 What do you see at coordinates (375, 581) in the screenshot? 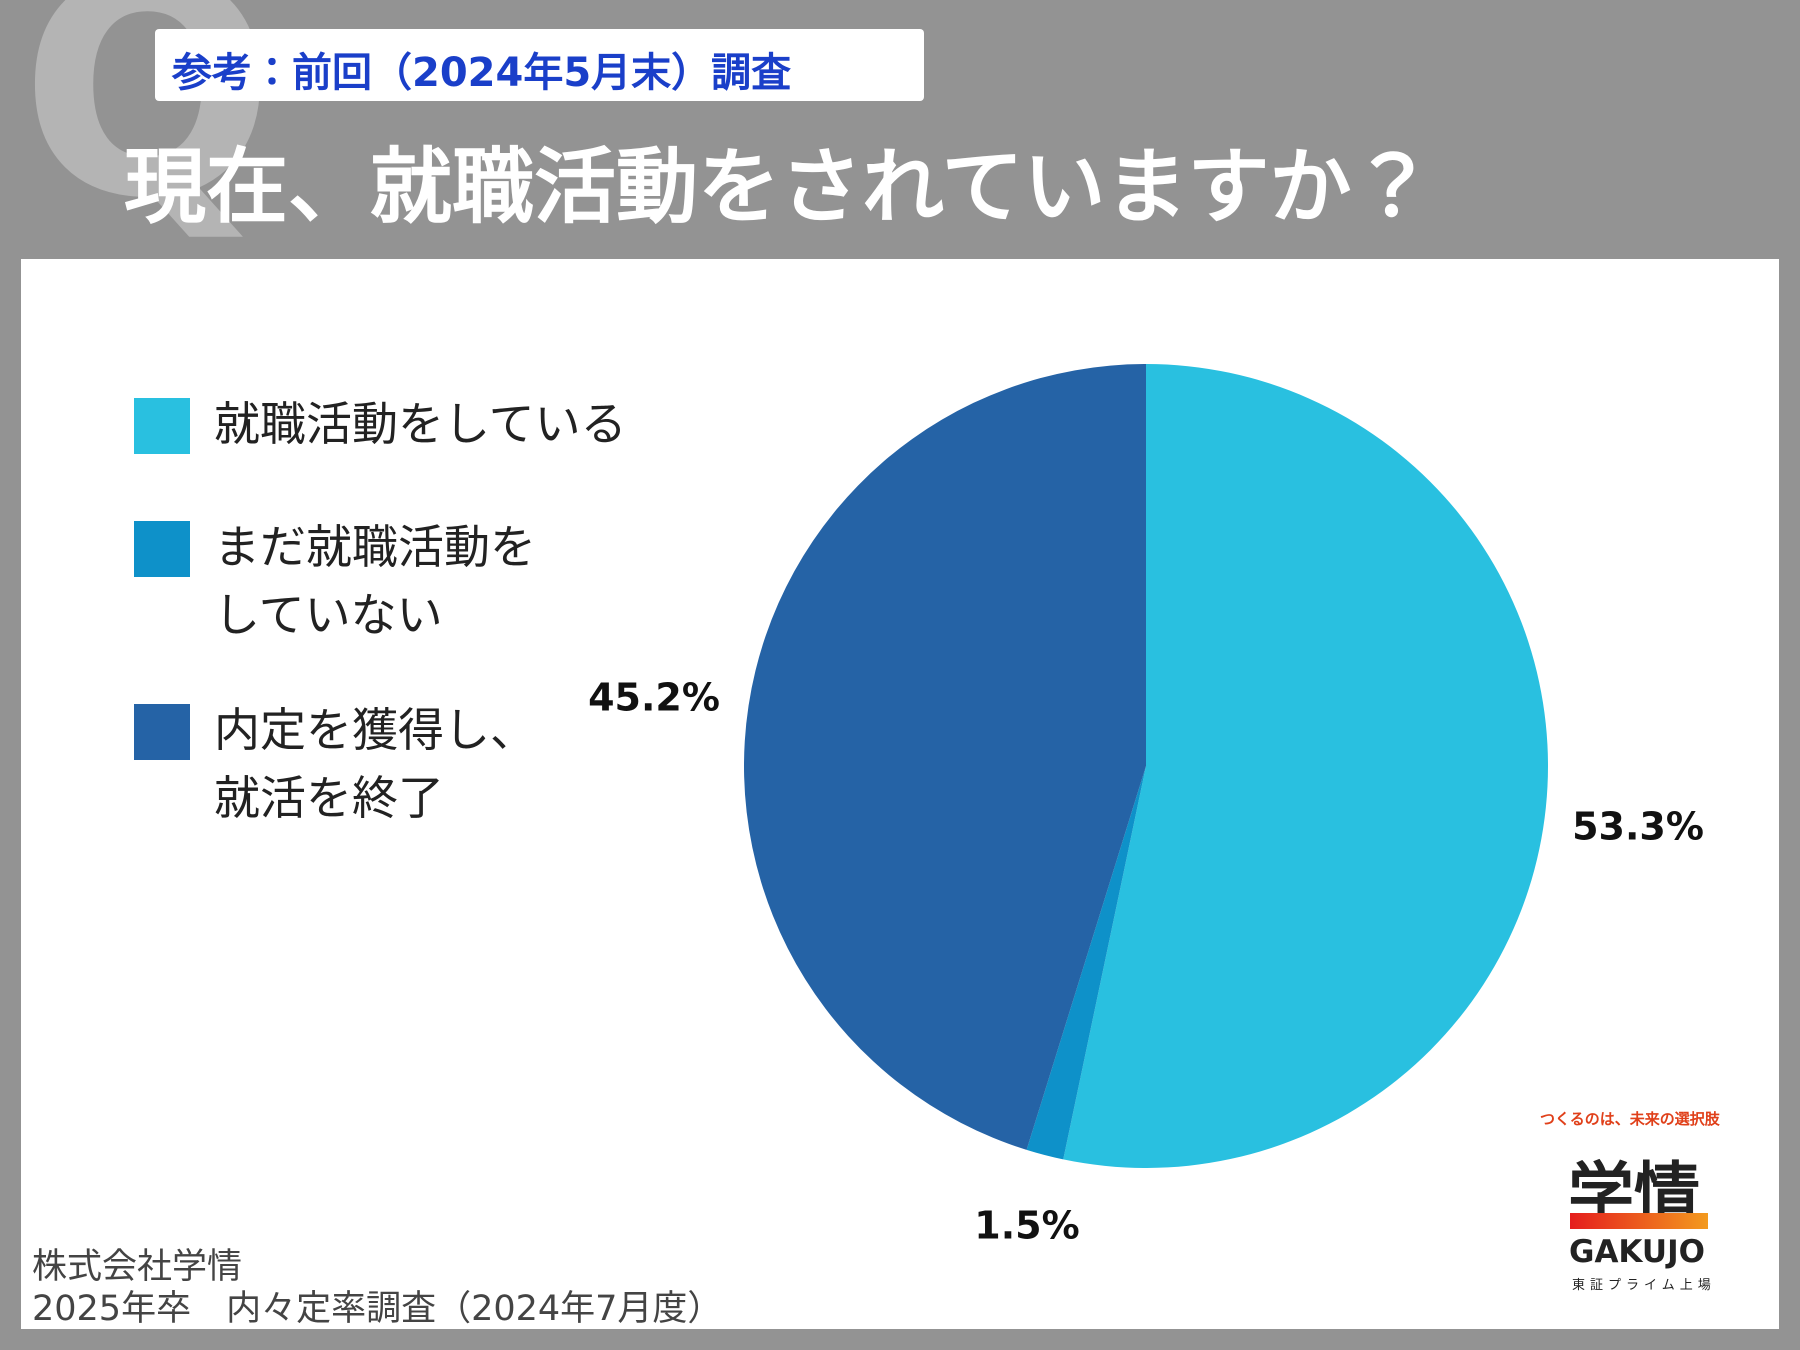
I see `legend-label: まだ就職活動を していない` at bounding box center [375, 581].